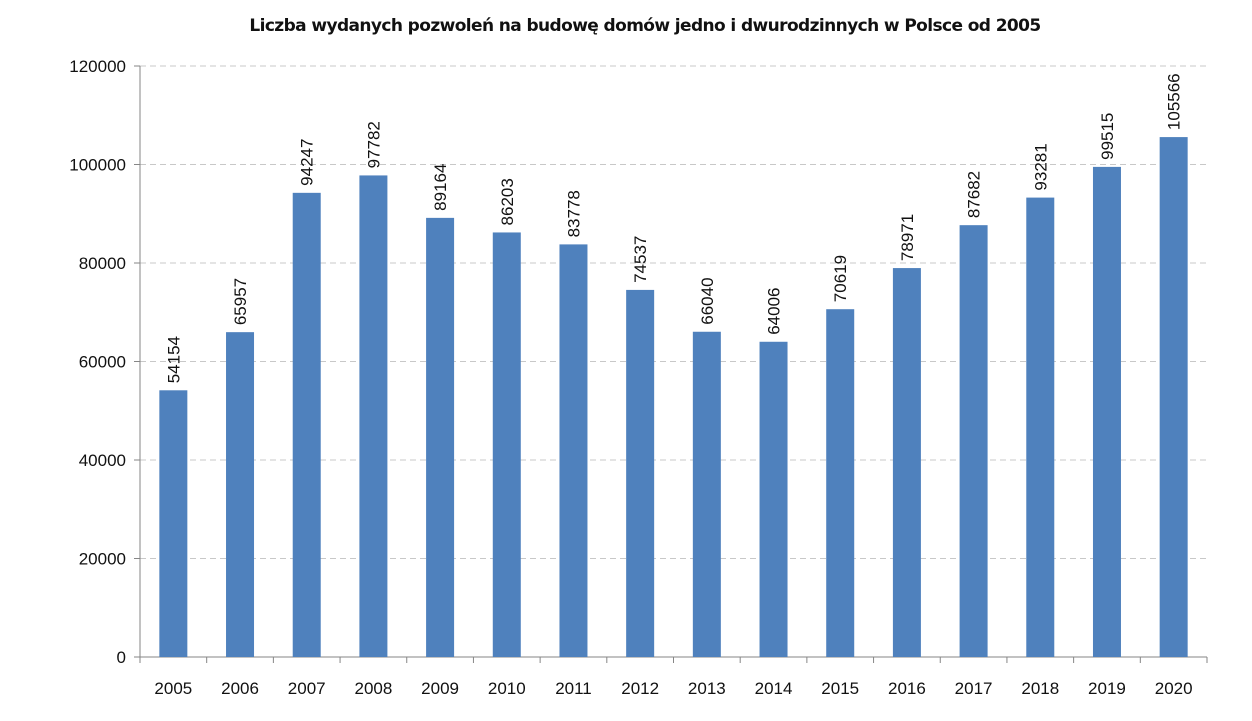 The image size is (1252, 721). I want to click on y-tick-label: 100000, so click(97, 165).